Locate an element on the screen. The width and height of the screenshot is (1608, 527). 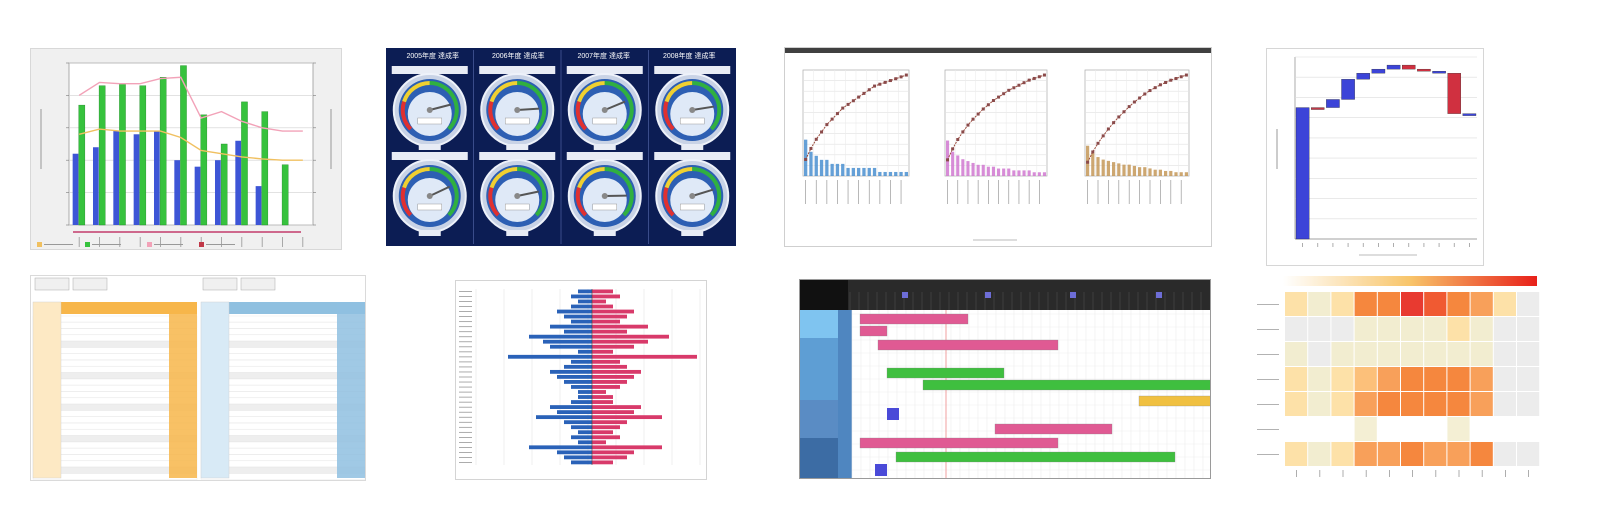
header-marker is located at coordinates (1073, 295).